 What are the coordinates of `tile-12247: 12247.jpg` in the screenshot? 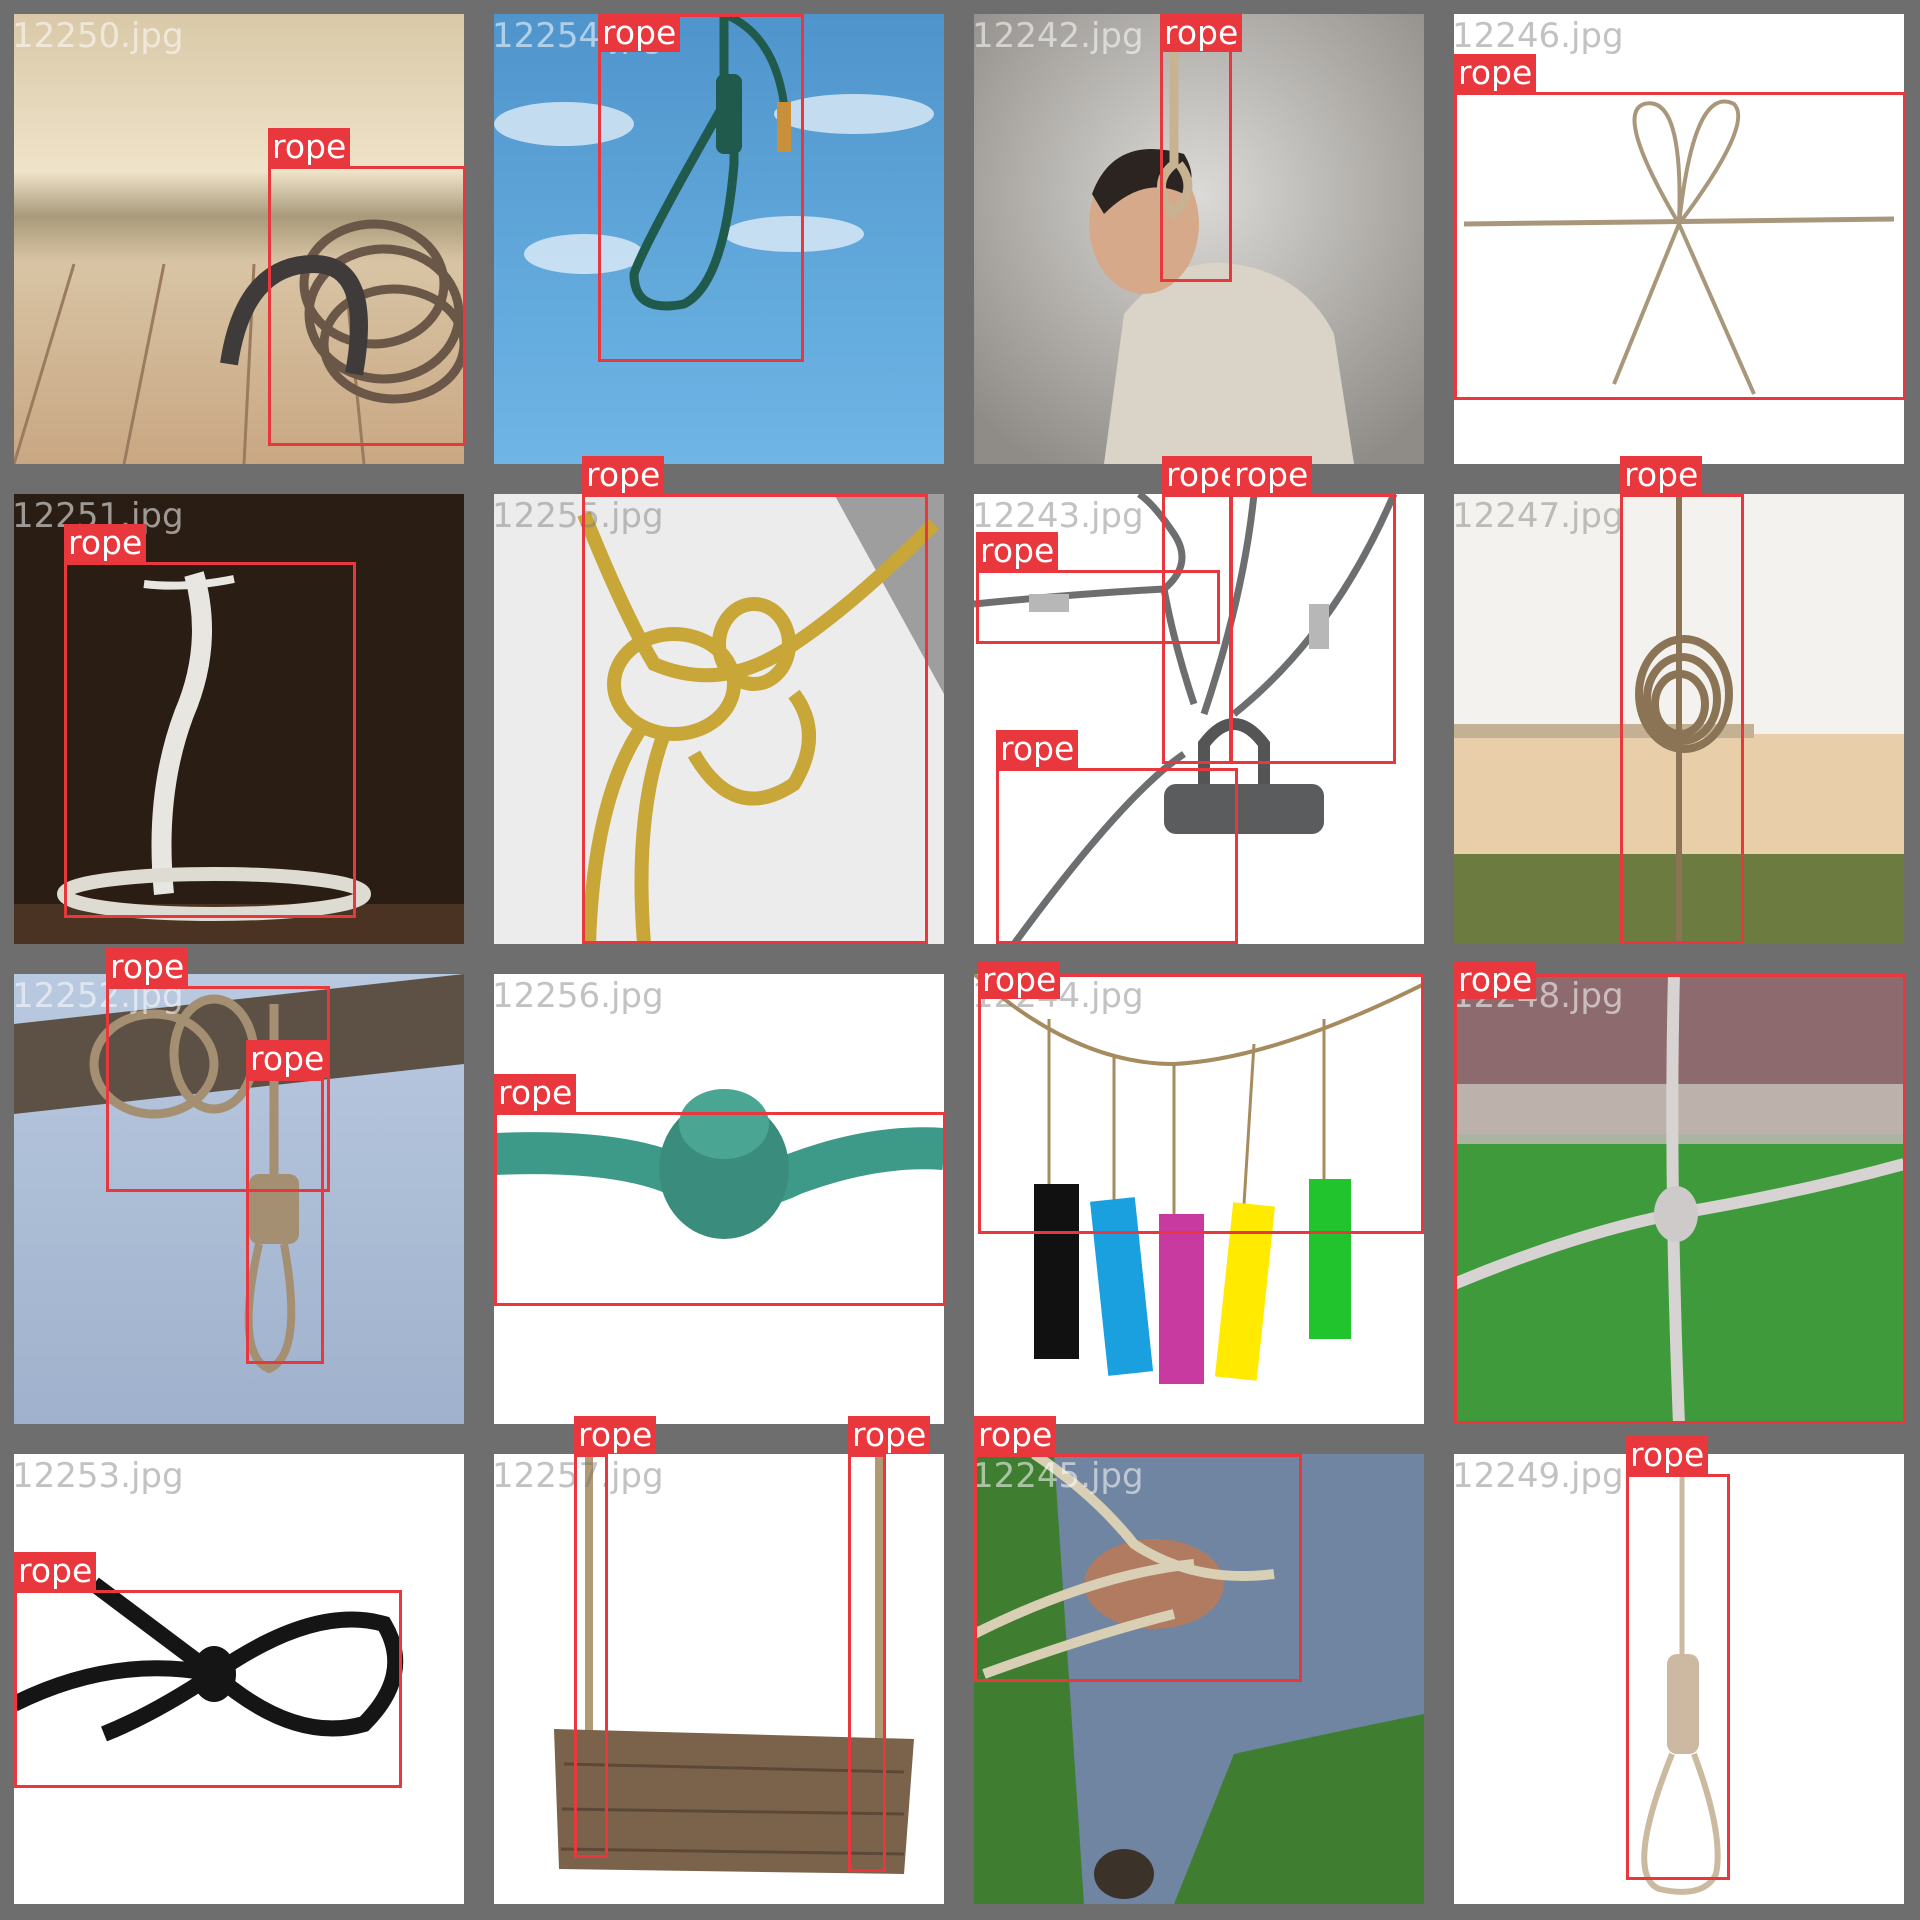 It's located at (1679, 719).